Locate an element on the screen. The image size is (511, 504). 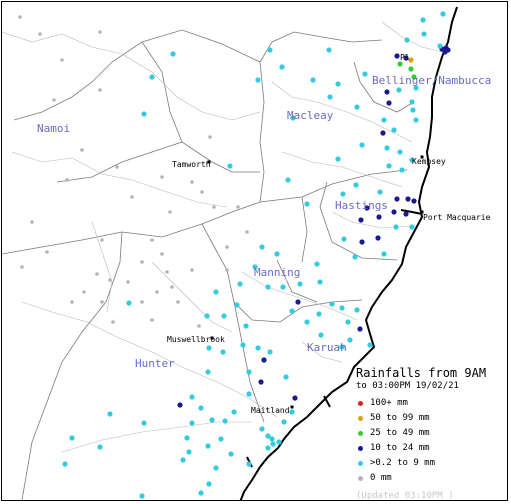
basin-label-manning: Manning is located at coordinates (277, 272).